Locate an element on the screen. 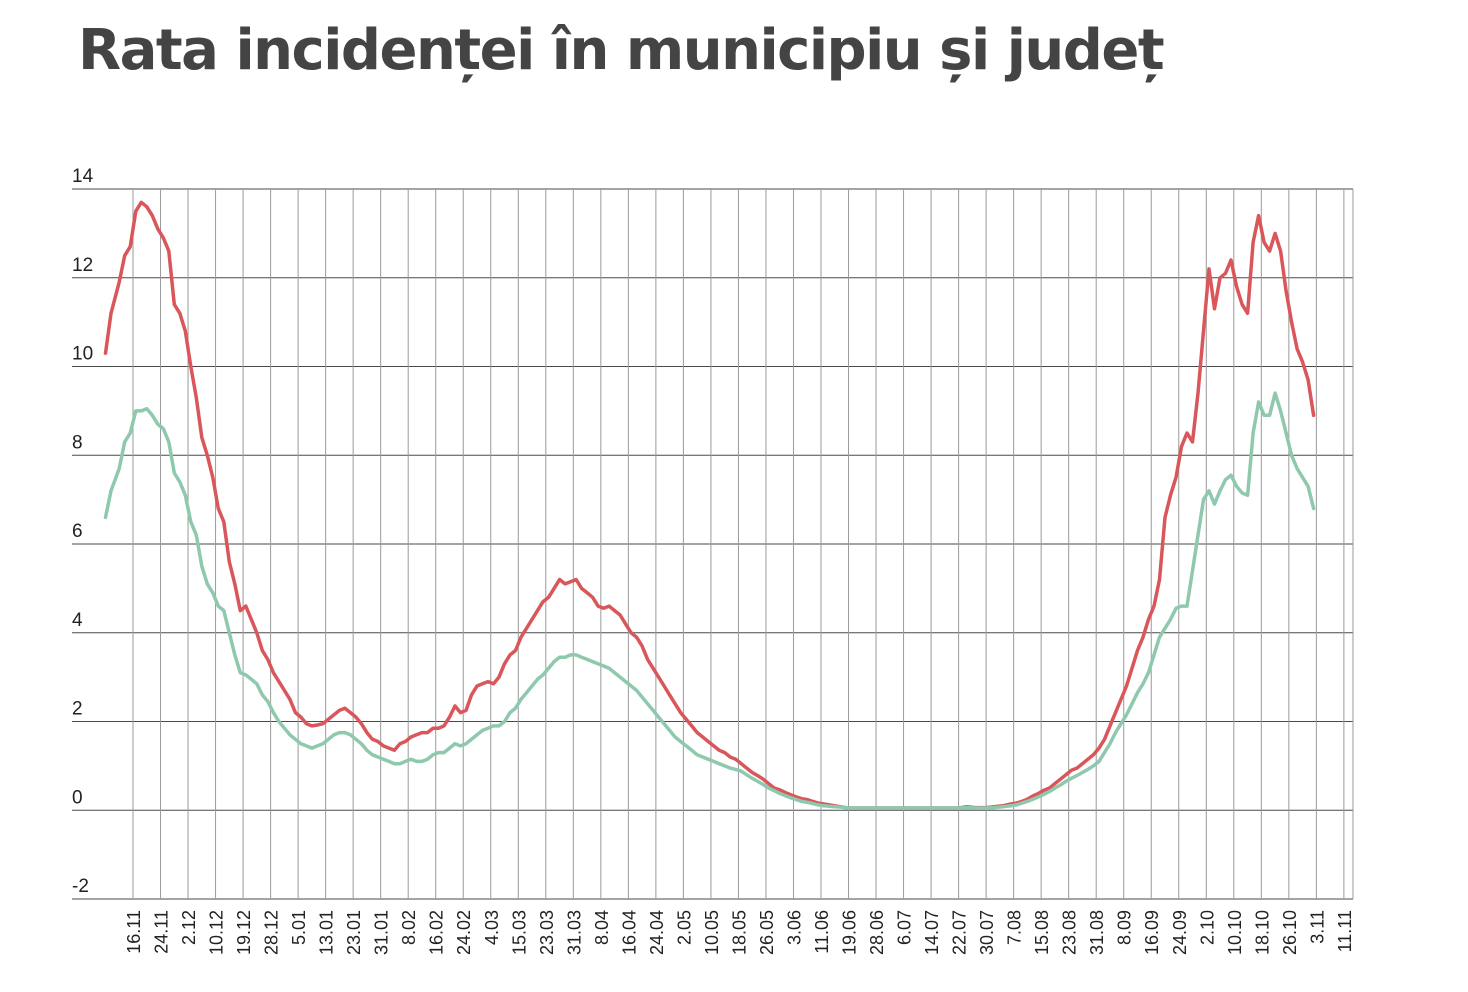 Image resolution: width=1468 pixels, height=992 pixels. x-tick-label: 8.04 is located at coordinates (602, 927).